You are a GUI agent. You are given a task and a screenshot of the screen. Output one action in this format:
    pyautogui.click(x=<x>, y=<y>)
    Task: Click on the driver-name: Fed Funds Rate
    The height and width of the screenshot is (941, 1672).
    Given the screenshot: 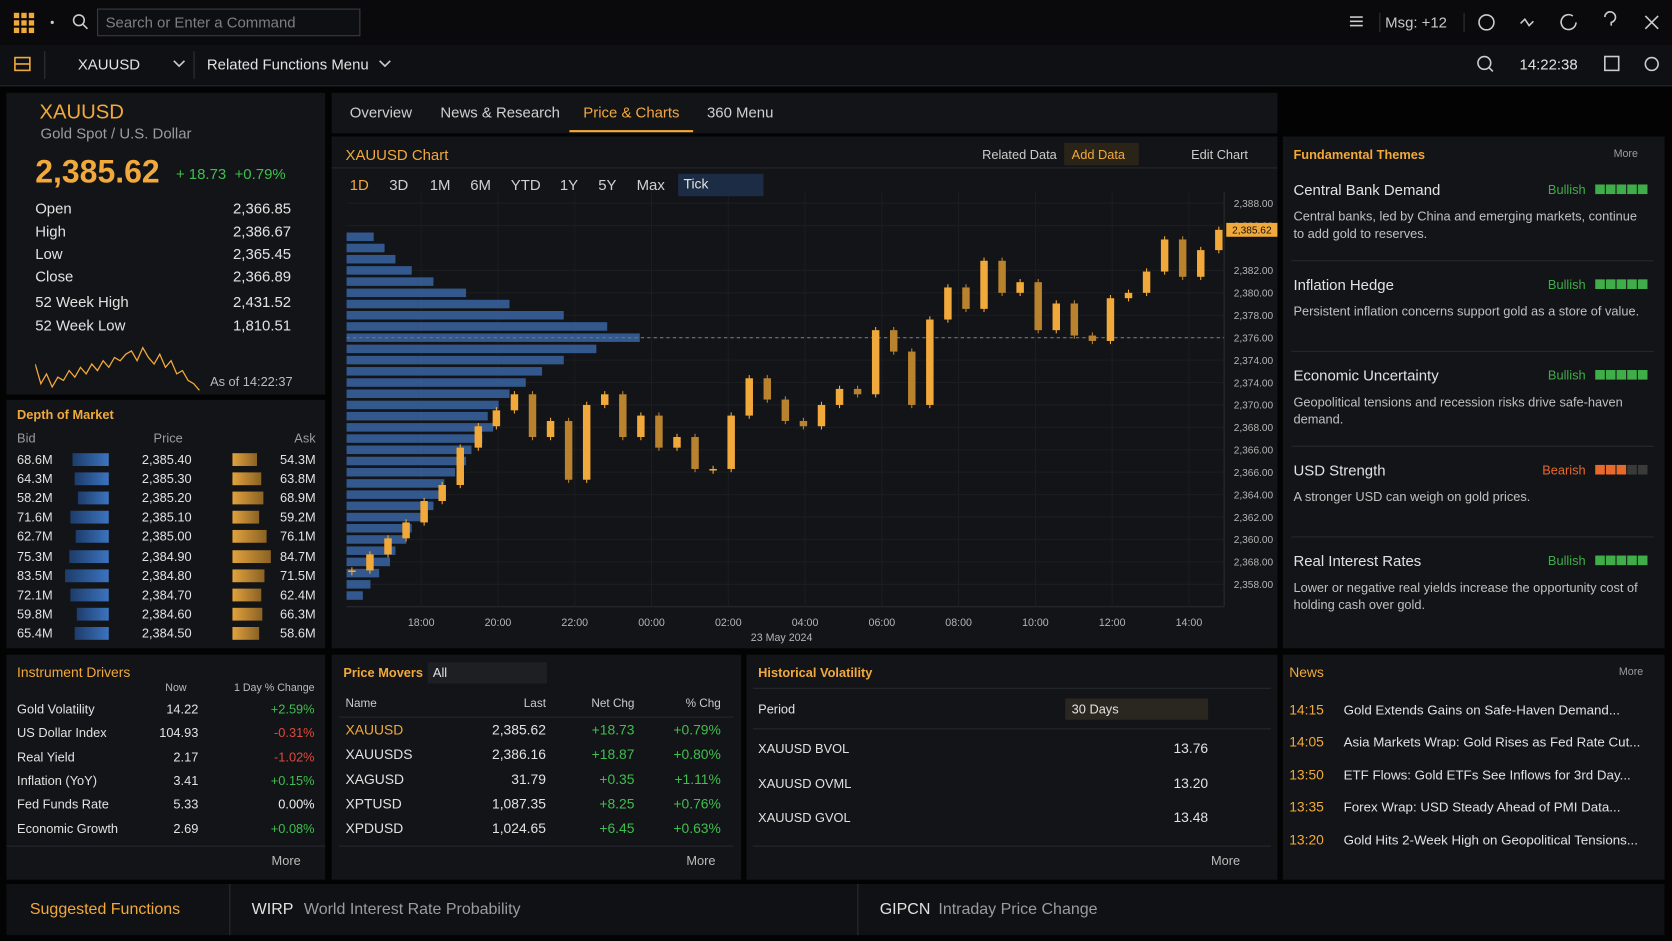 What is the action you would take?
    pyautogui.click(x=63, y=804)
    